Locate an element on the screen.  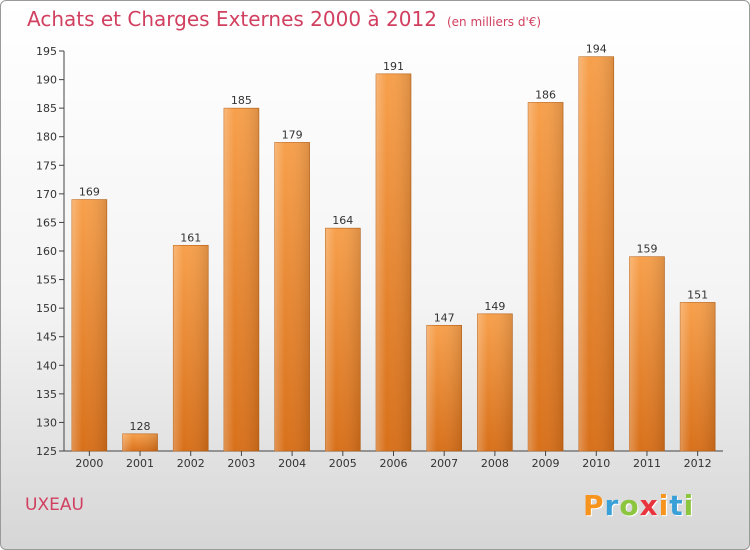
y-tick-label: 165 is located at coordinates (46, 222).